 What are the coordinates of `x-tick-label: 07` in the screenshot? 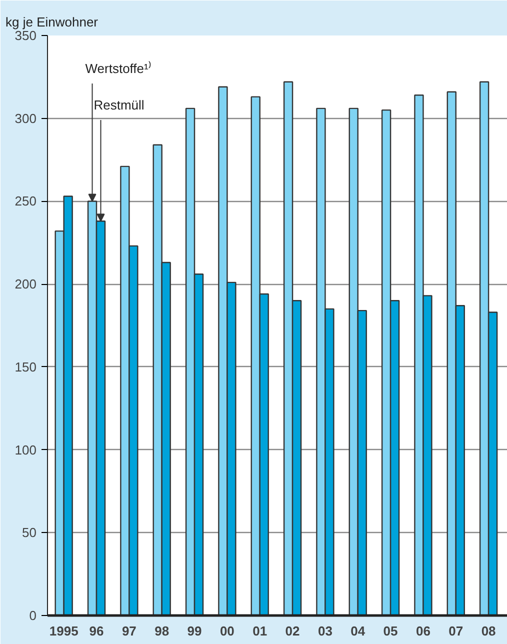 It's located at (456, 631).